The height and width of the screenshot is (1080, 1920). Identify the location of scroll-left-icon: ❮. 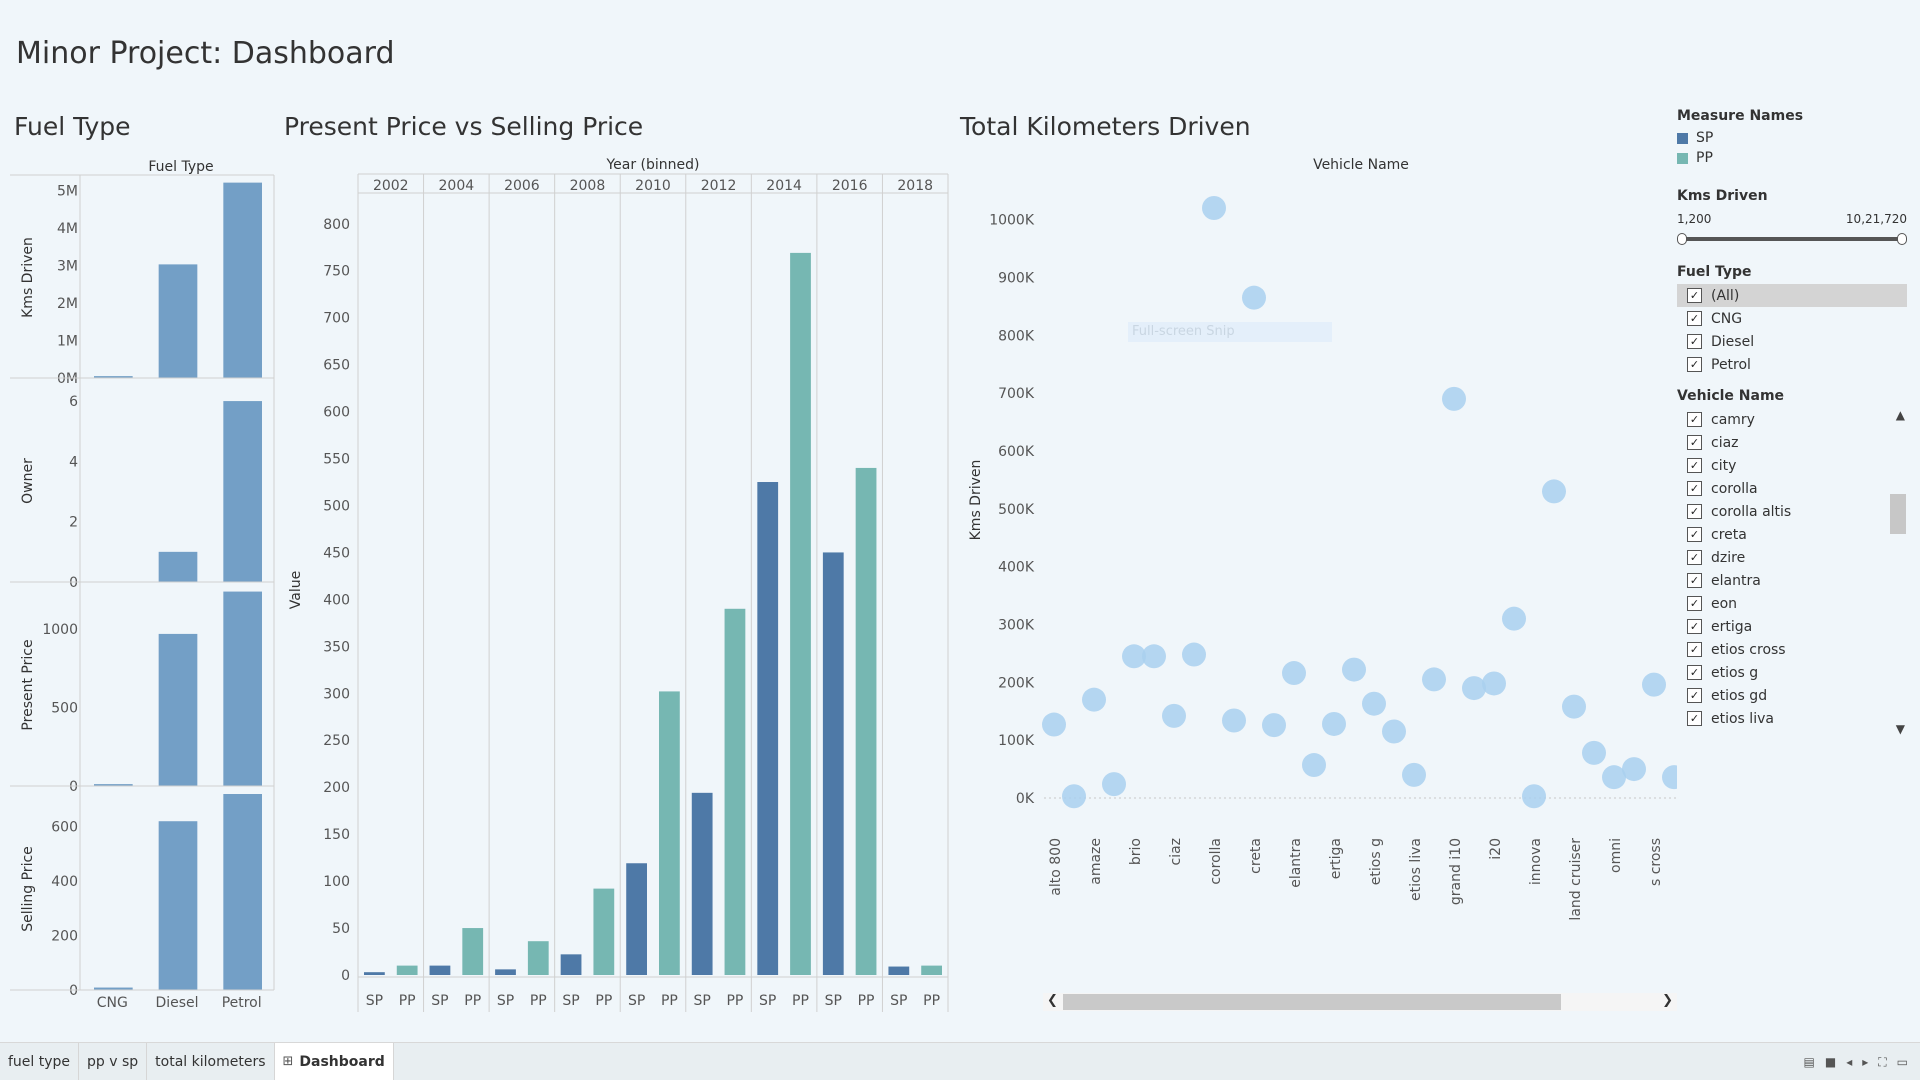
(1052, 1000).